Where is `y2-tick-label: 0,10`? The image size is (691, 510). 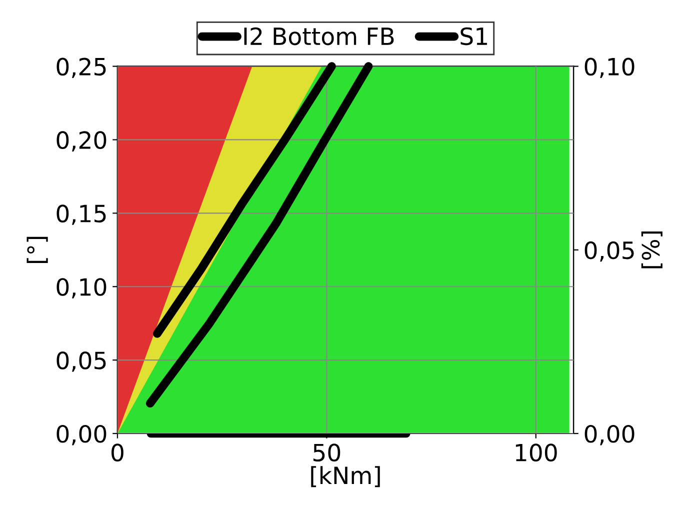
y2-tick-label: 0,10 is located at coordinates (609, 68).